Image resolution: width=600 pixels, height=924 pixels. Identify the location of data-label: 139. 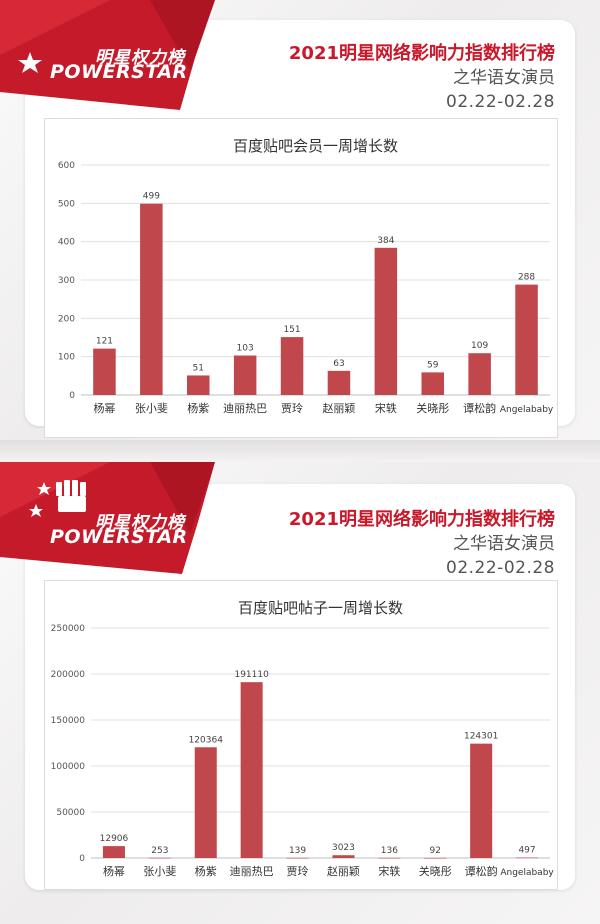
(297, 851).